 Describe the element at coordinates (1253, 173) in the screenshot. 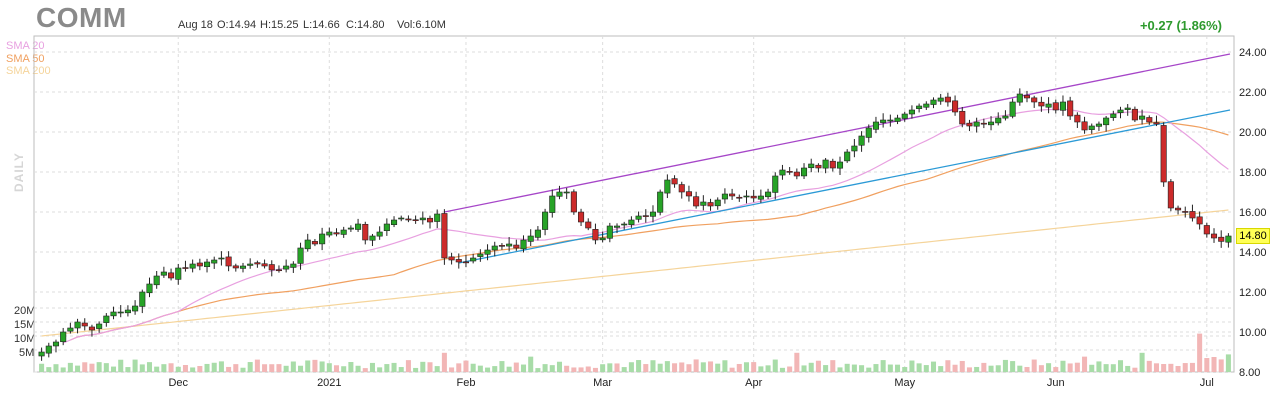

I see `y-tick-label: 18.00` at that location.